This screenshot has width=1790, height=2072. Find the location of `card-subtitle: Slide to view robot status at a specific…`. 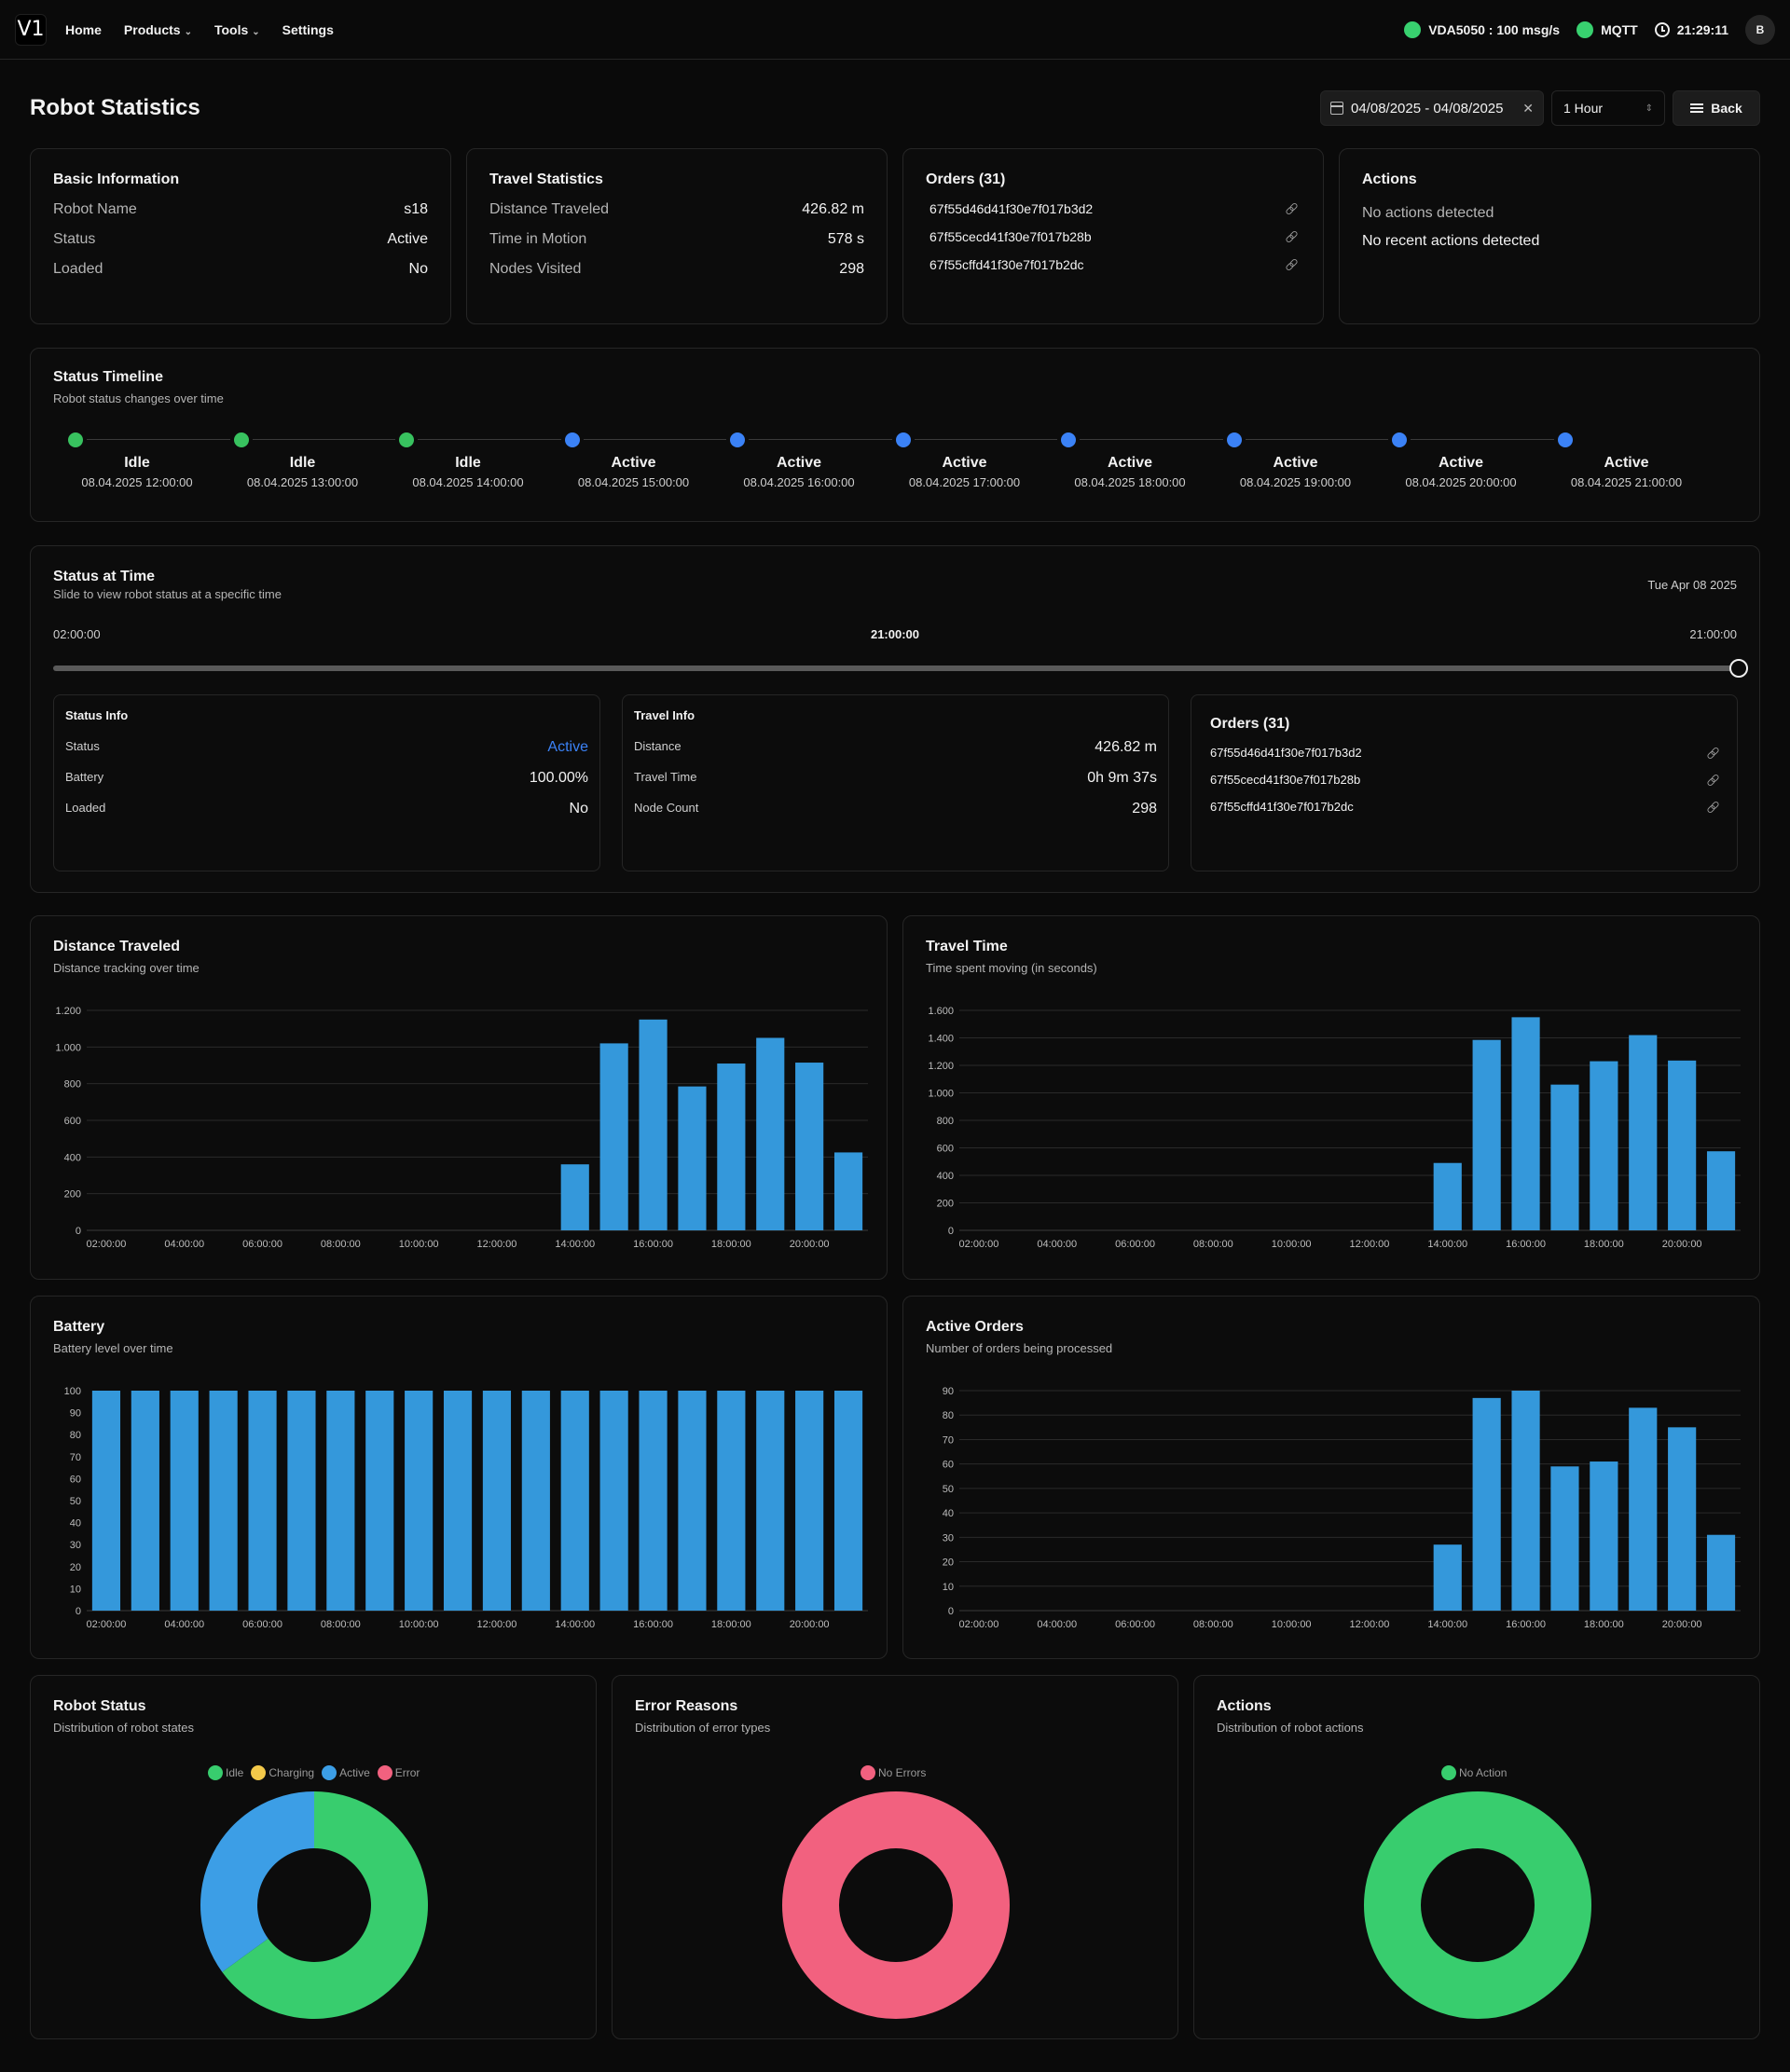

card-subtitle: Slide to view robot status at a specific… is located at coordinates (167, 594).